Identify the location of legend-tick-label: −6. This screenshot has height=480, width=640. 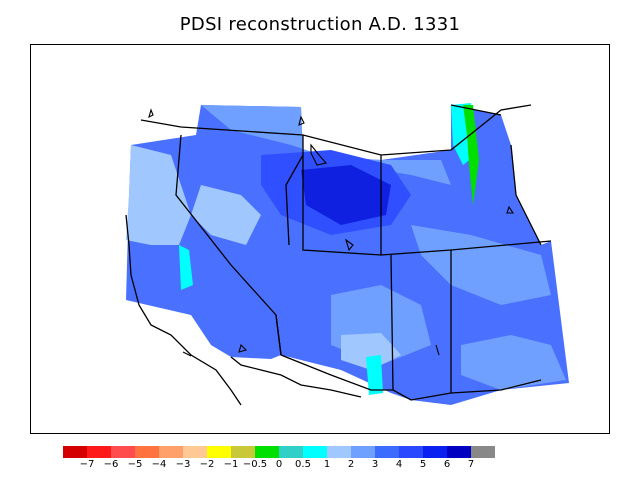
(111, 464).